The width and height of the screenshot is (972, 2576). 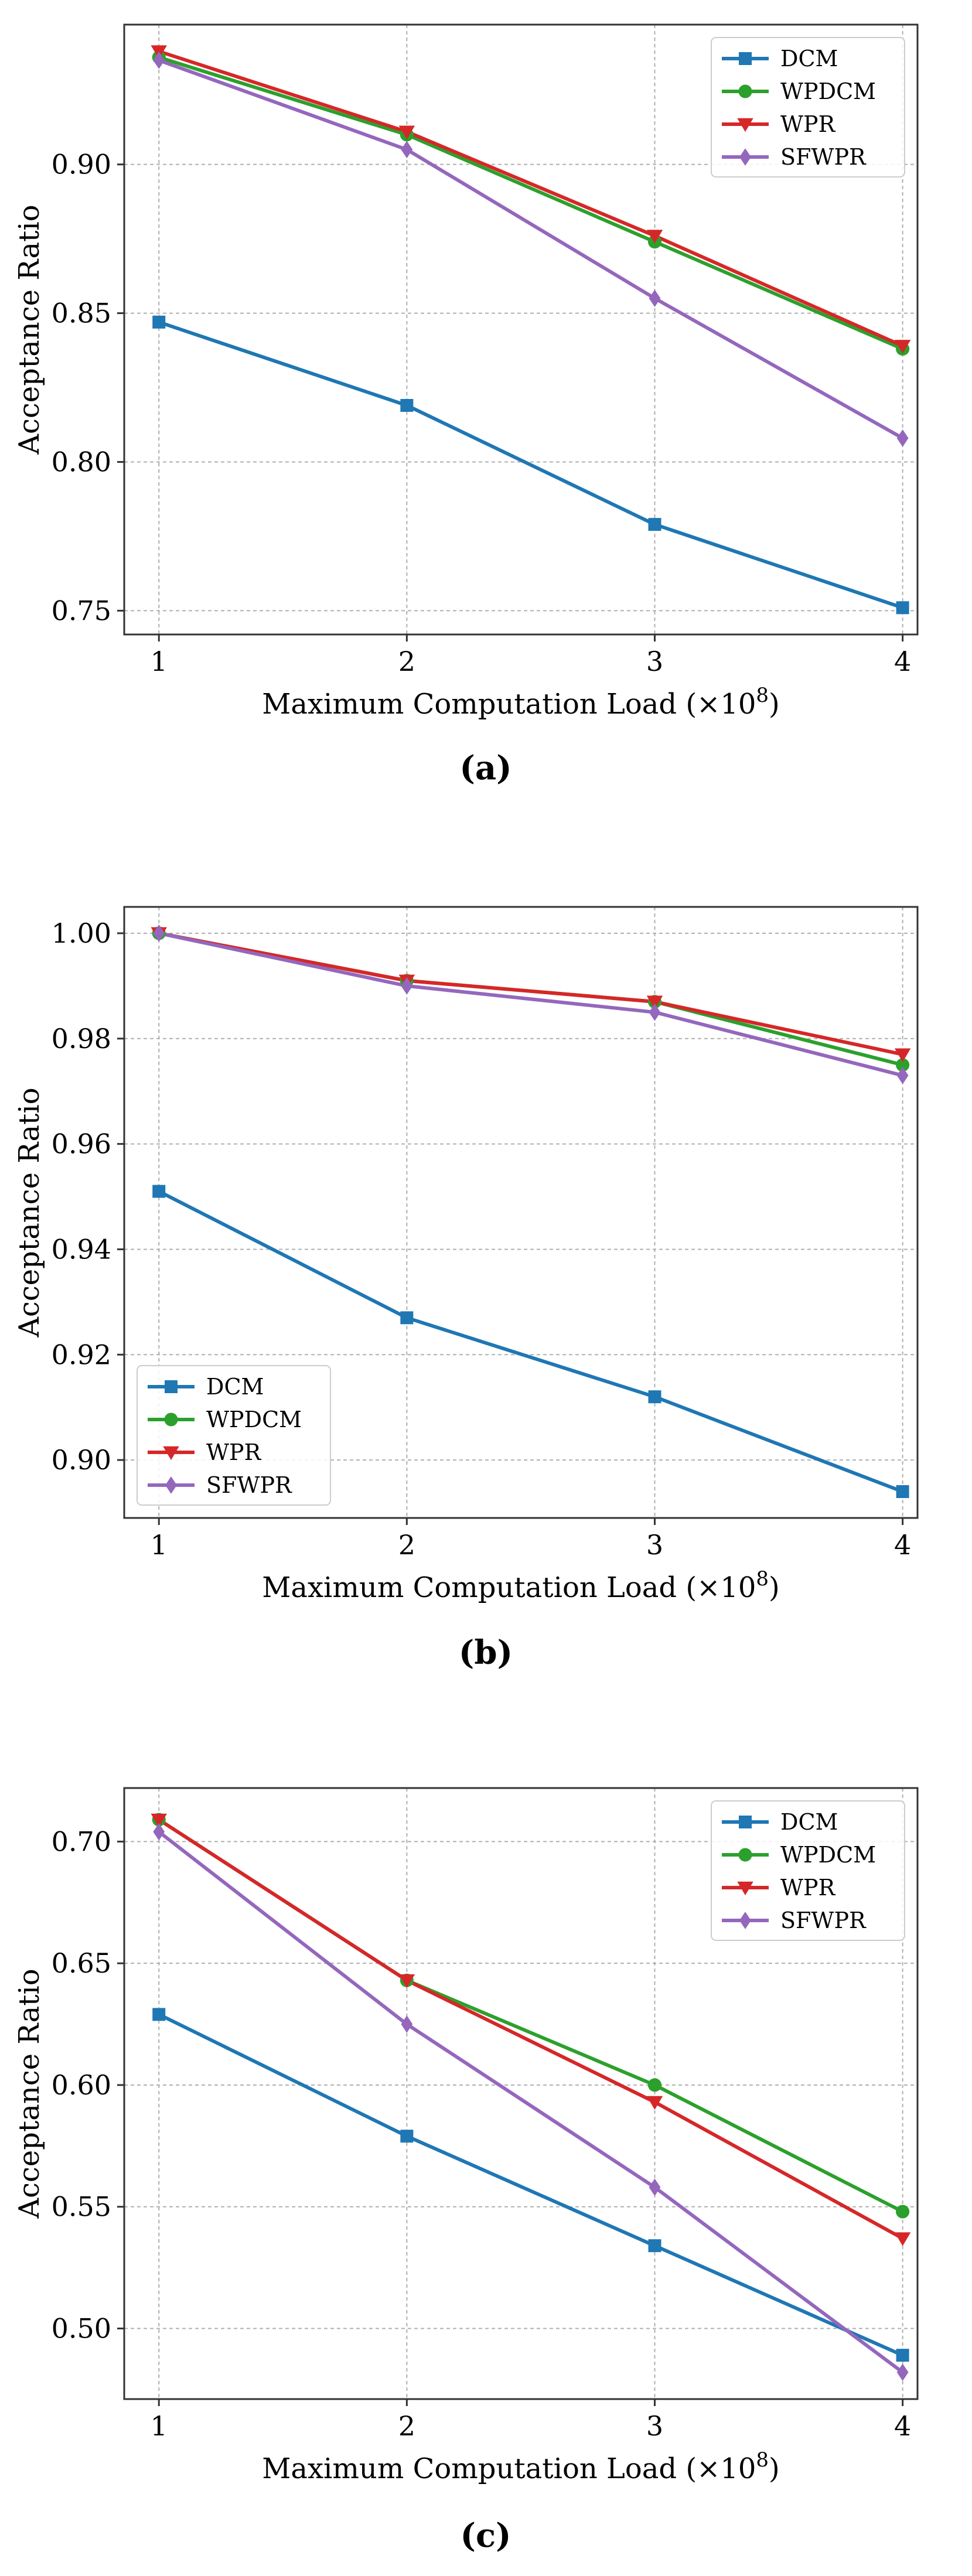 I want to click on y-tick-label-5: 1.00, so click(x=81, y=933).